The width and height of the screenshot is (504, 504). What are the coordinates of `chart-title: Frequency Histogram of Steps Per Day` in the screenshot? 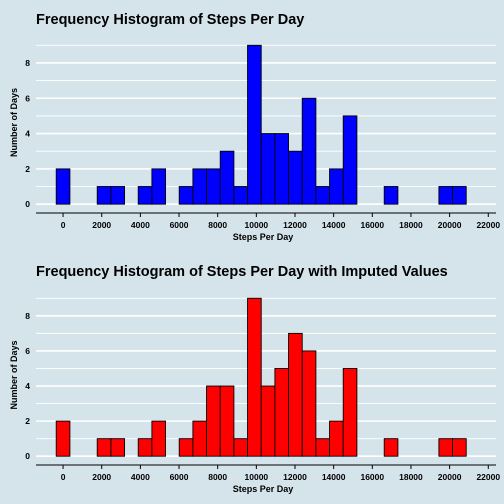 It's located at (170, 20).